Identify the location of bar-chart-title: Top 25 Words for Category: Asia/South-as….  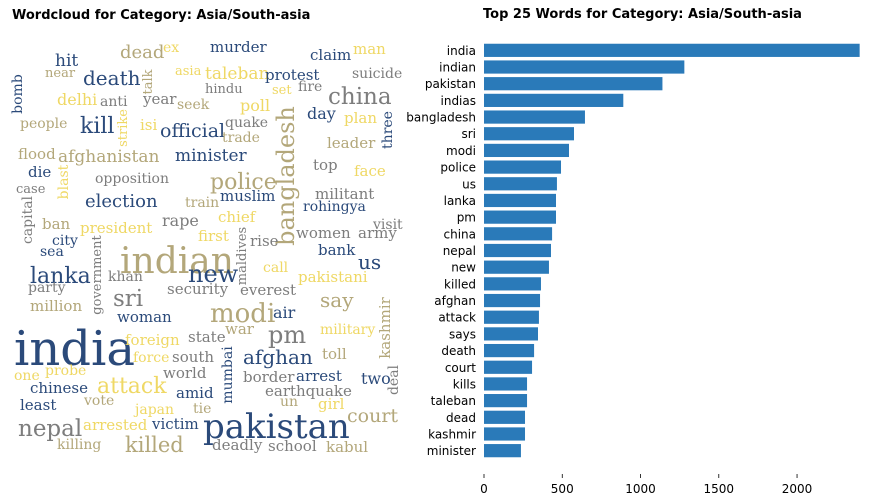
(642, 14).